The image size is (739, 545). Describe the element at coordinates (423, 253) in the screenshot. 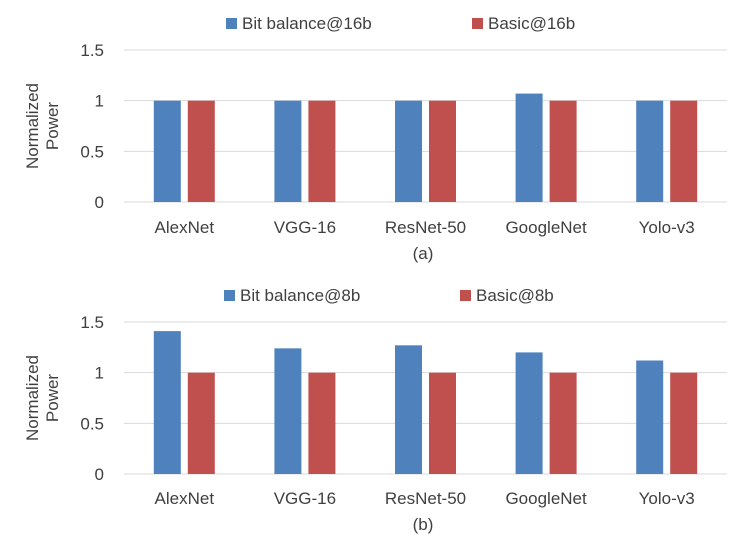

I see `panel-label: (a)` at that location.